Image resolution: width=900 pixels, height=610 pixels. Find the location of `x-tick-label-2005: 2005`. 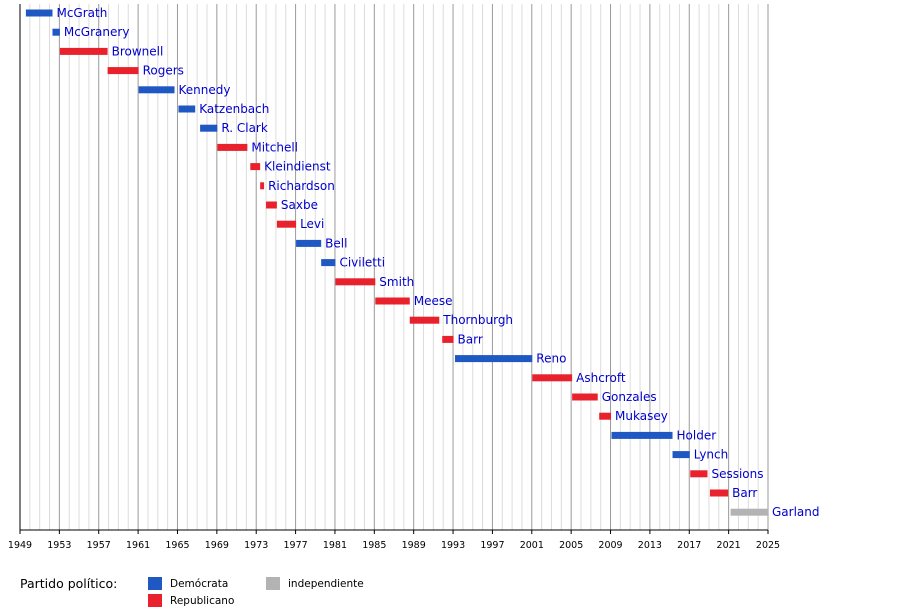

x-tick-label-2005: 2005 is located at coordinates (571, 545).